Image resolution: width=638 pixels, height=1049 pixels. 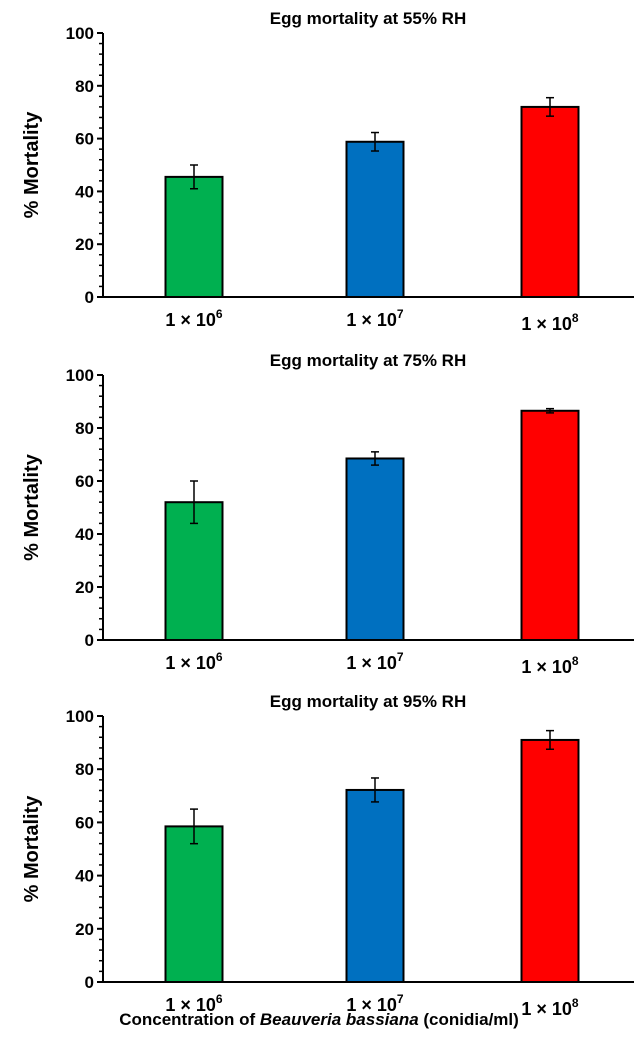 I want to click on chart-title: Egg mortality at 75% RH, so click(x=368, y=360).